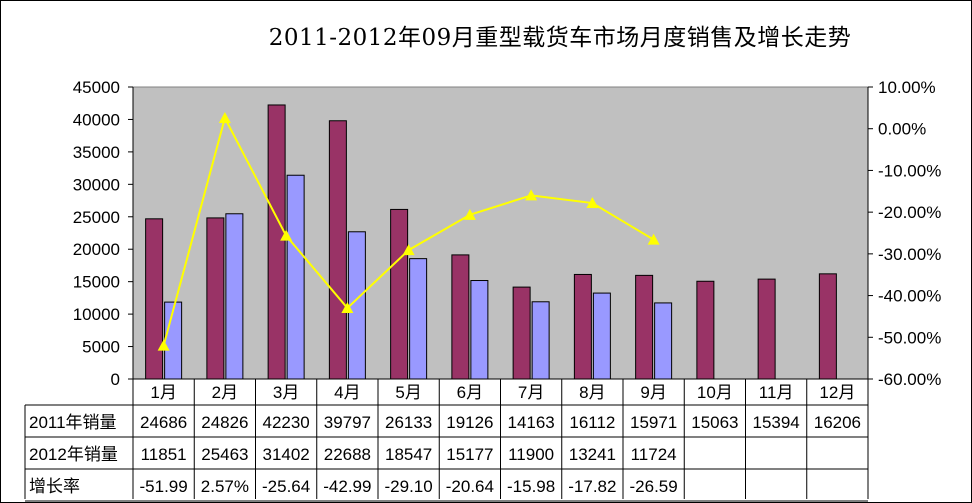 Image resolution: width=972 pixels, height=503 pixels. Describe the element at coordinates (224, 422) in the screenshot. I see `table-cell: 24826` at that location.